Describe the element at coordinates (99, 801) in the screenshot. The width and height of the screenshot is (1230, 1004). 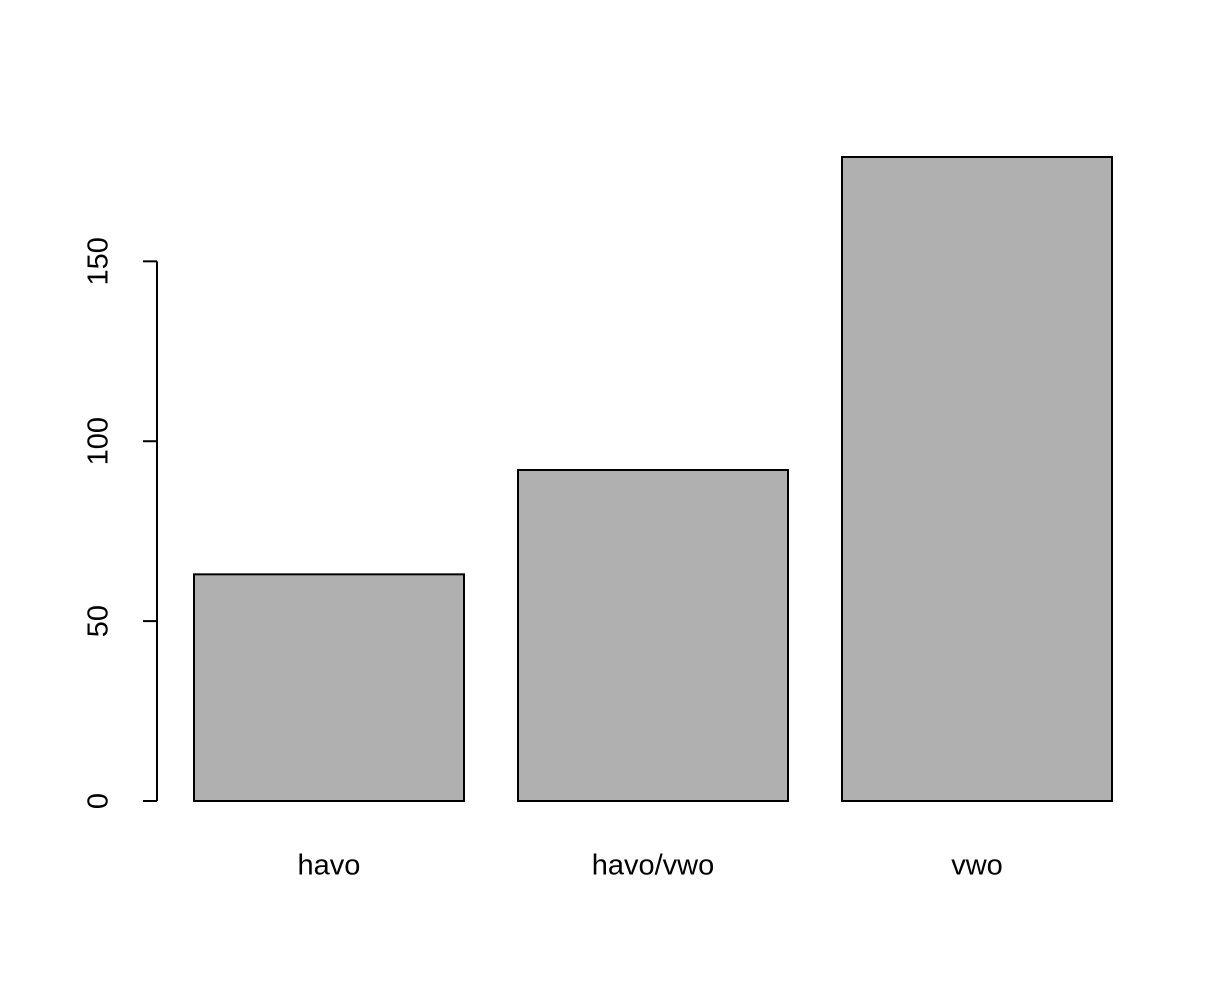
I see `y-tick-label: 0` at that location.